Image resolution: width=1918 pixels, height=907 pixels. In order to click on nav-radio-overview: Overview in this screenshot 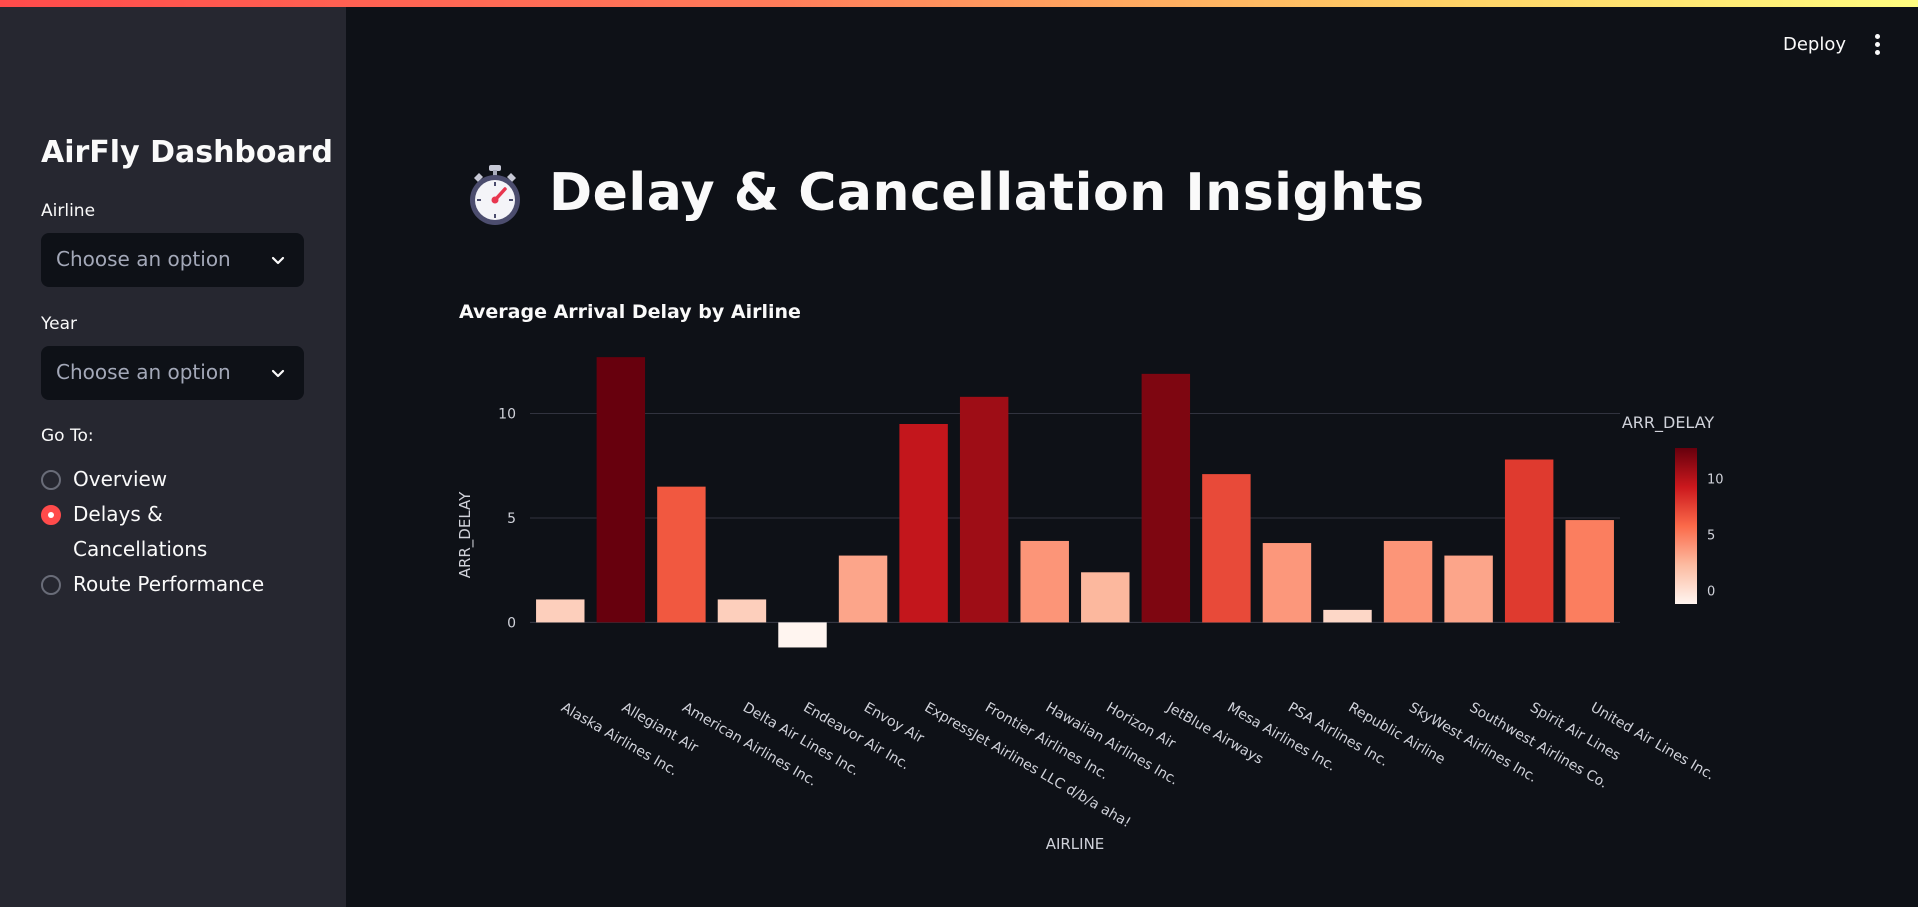, I will do `click(104, 481)`.